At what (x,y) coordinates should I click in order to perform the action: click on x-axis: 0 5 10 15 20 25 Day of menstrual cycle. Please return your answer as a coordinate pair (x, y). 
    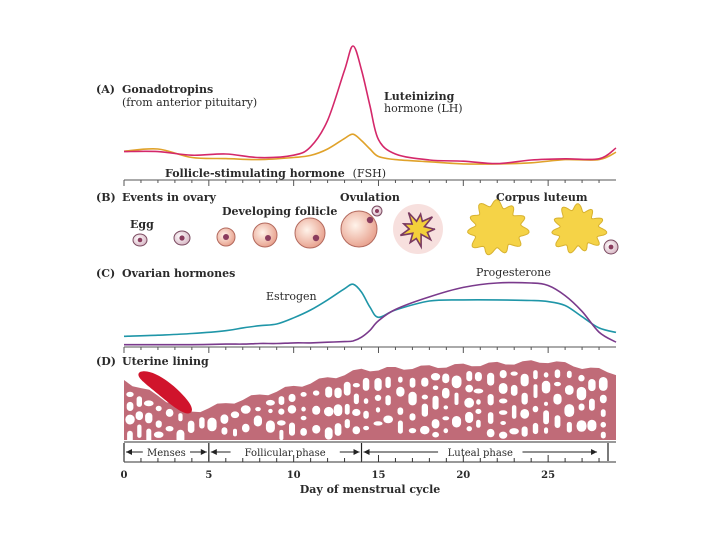
    Looking at the image, I should click on (368, 475).